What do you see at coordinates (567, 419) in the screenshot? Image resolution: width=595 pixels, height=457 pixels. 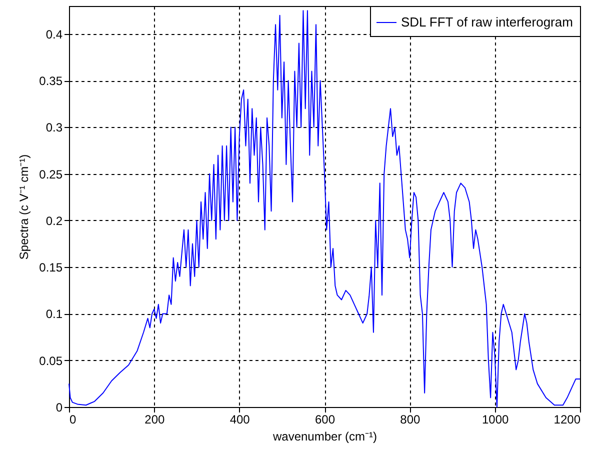 I see `x-tick-label: 1200` at bounding box center [567, 419].